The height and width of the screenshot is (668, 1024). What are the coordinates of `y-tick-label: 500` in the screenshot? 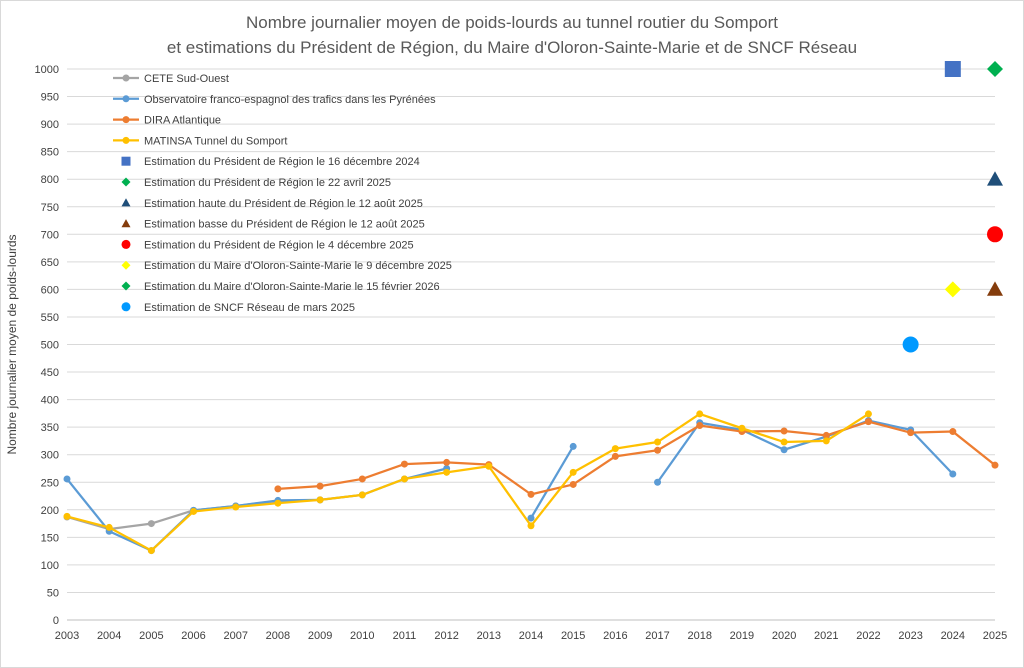 It's located at (50, 346).